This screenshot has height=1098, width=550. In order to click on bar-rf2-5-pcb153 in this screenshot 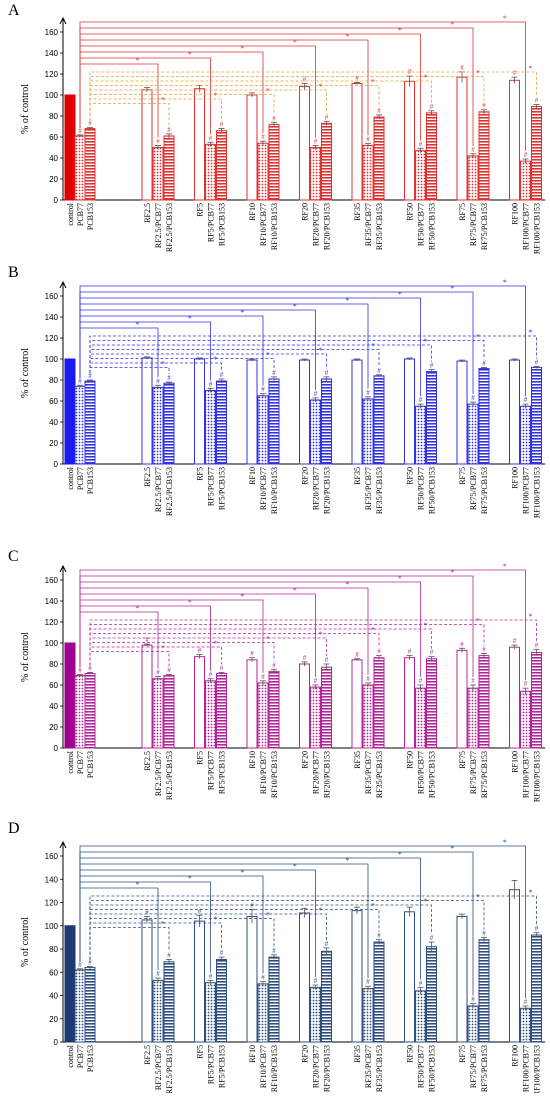, I will do `click(169, 168)`.